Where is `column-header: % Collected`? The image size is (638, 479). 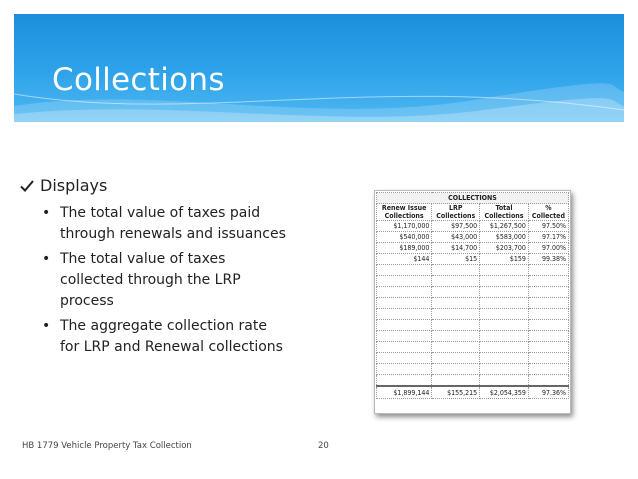 column-header: % Collected is located at coordinates (548, 212).